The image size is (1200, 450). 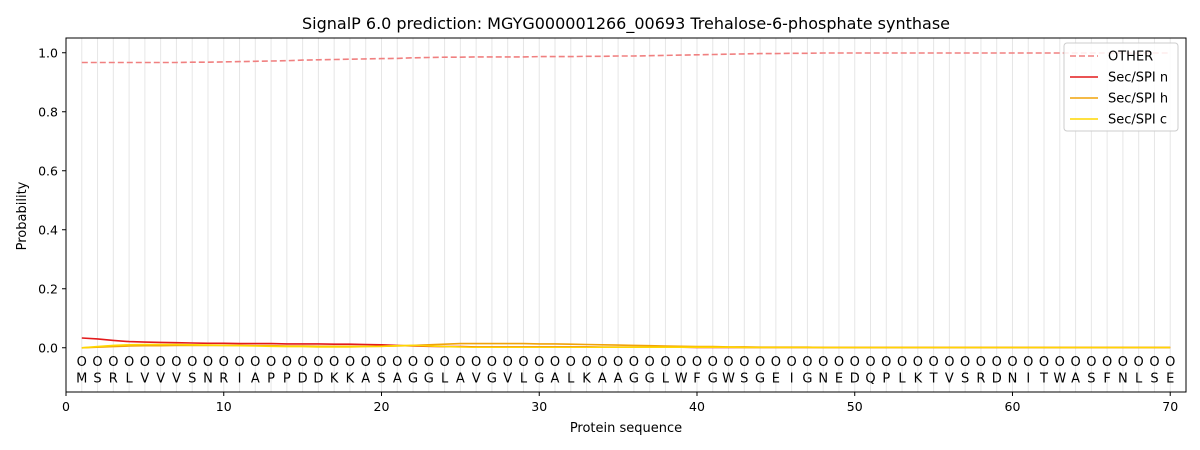 I want to click on x-tick-label: 50, so click(x=855, y=406).